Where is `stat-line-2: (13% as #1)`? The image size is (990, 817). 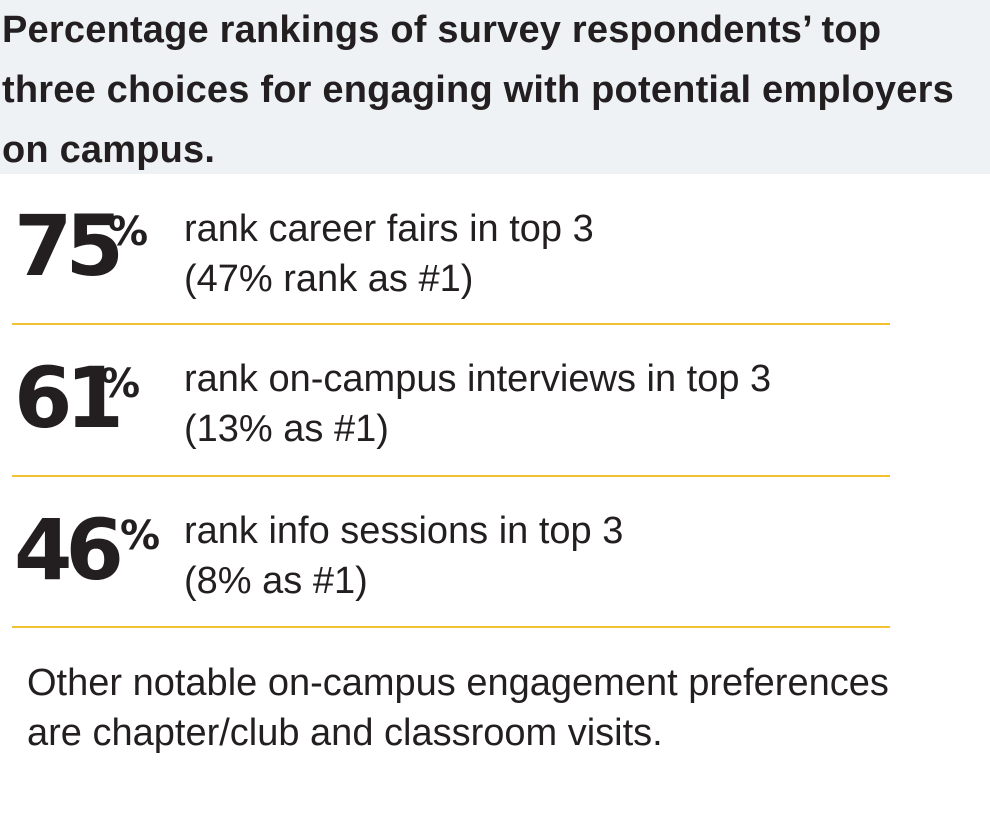 stat-line-2: (13% as #1) is located at coordinates (286, 429).